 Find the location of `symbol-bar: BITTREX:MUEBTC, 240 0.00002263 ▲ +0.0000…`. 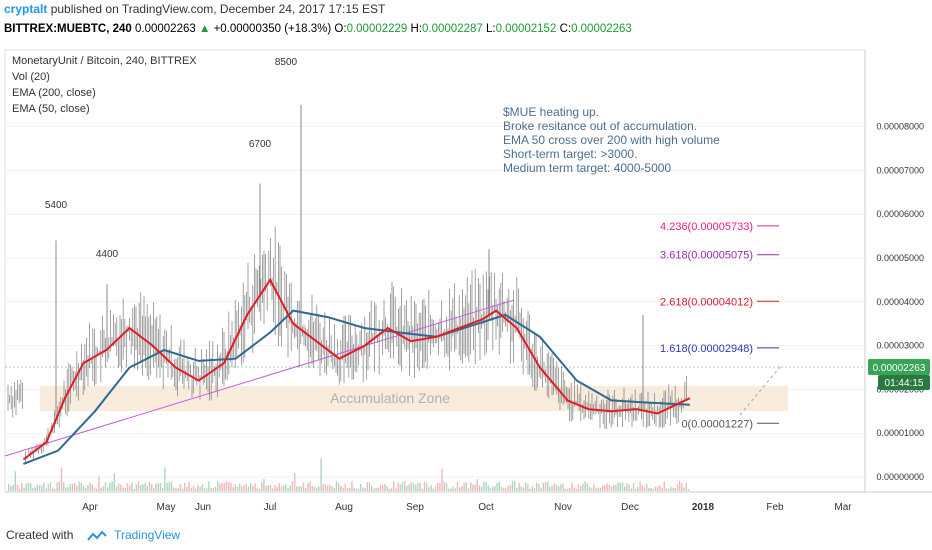

symbol-bar: BITTREX:MUEBTC, 240 0.00002263 ▲ +0.0000… is located at coordinates (466, 29).